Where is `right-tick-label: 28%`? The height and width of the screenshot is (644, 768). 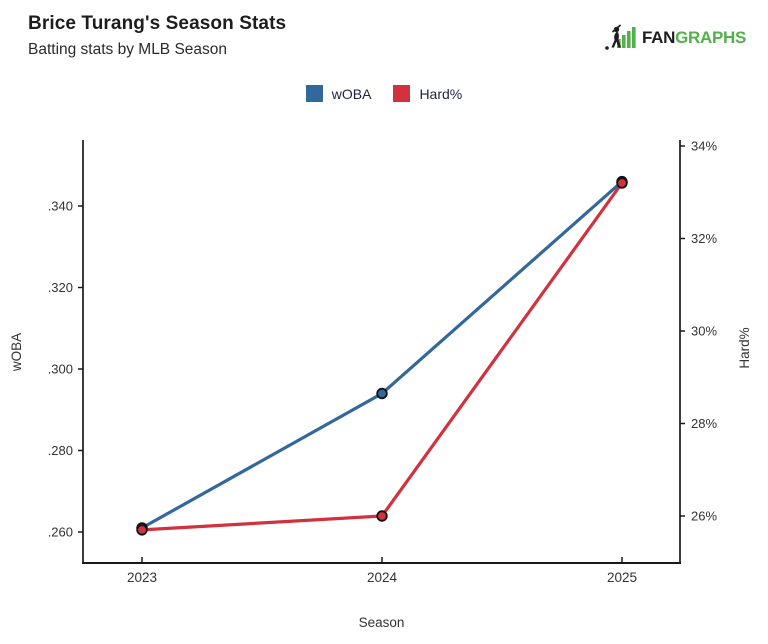 right-tick-label: 28% is located at coordinates (704, 423).